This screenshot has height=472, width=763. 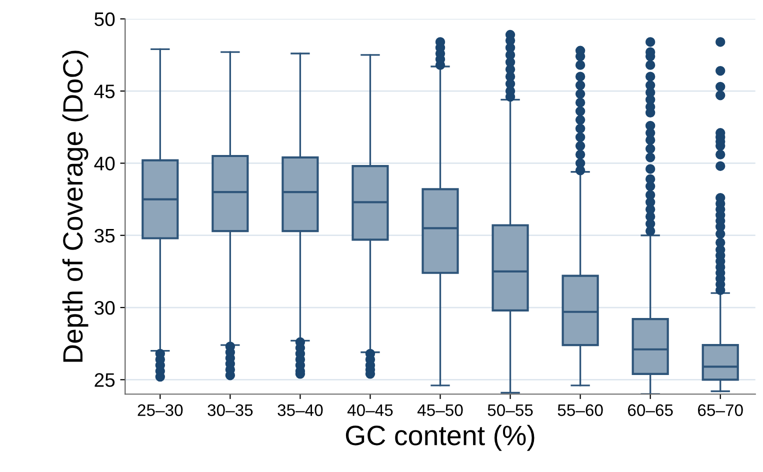 I want to click on y-tick-label: 50, so click(x=104, y=19).